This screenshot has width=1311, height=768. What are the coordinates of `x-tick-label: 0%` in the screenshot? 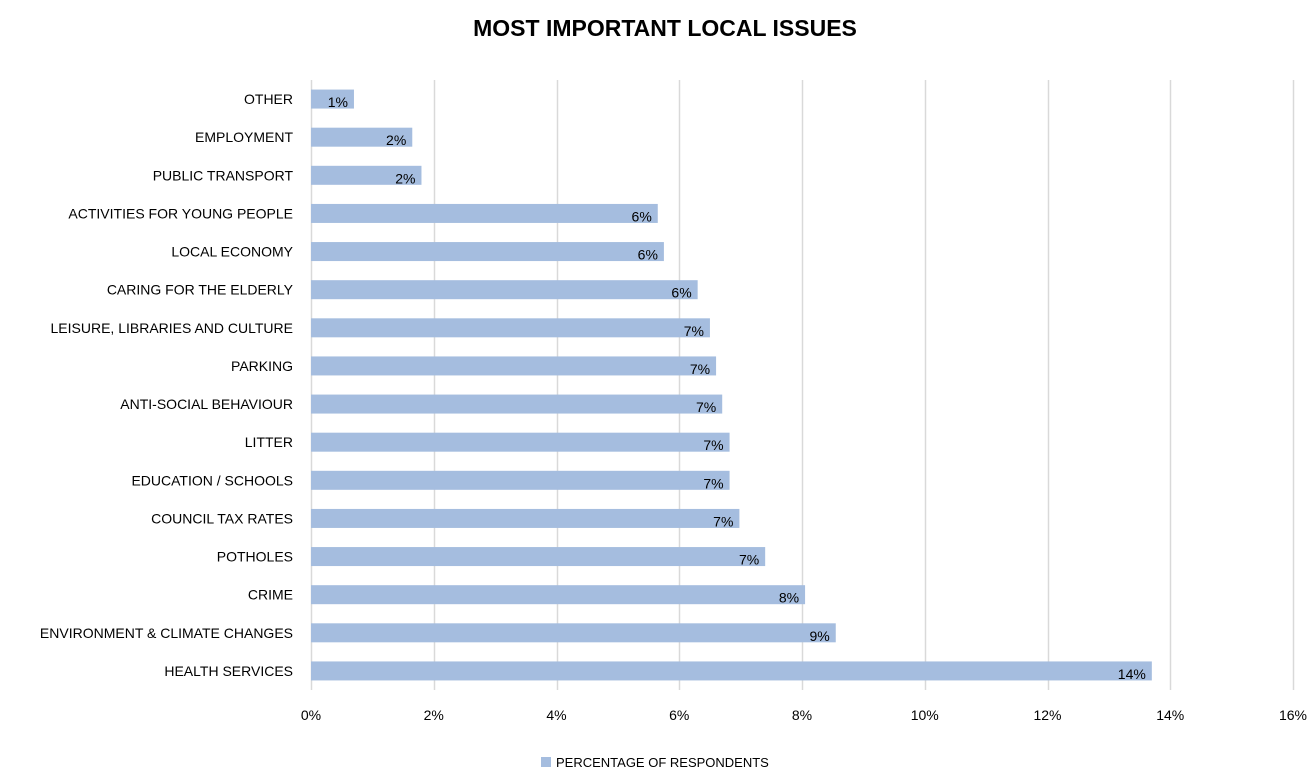 It's located at (311, 715).